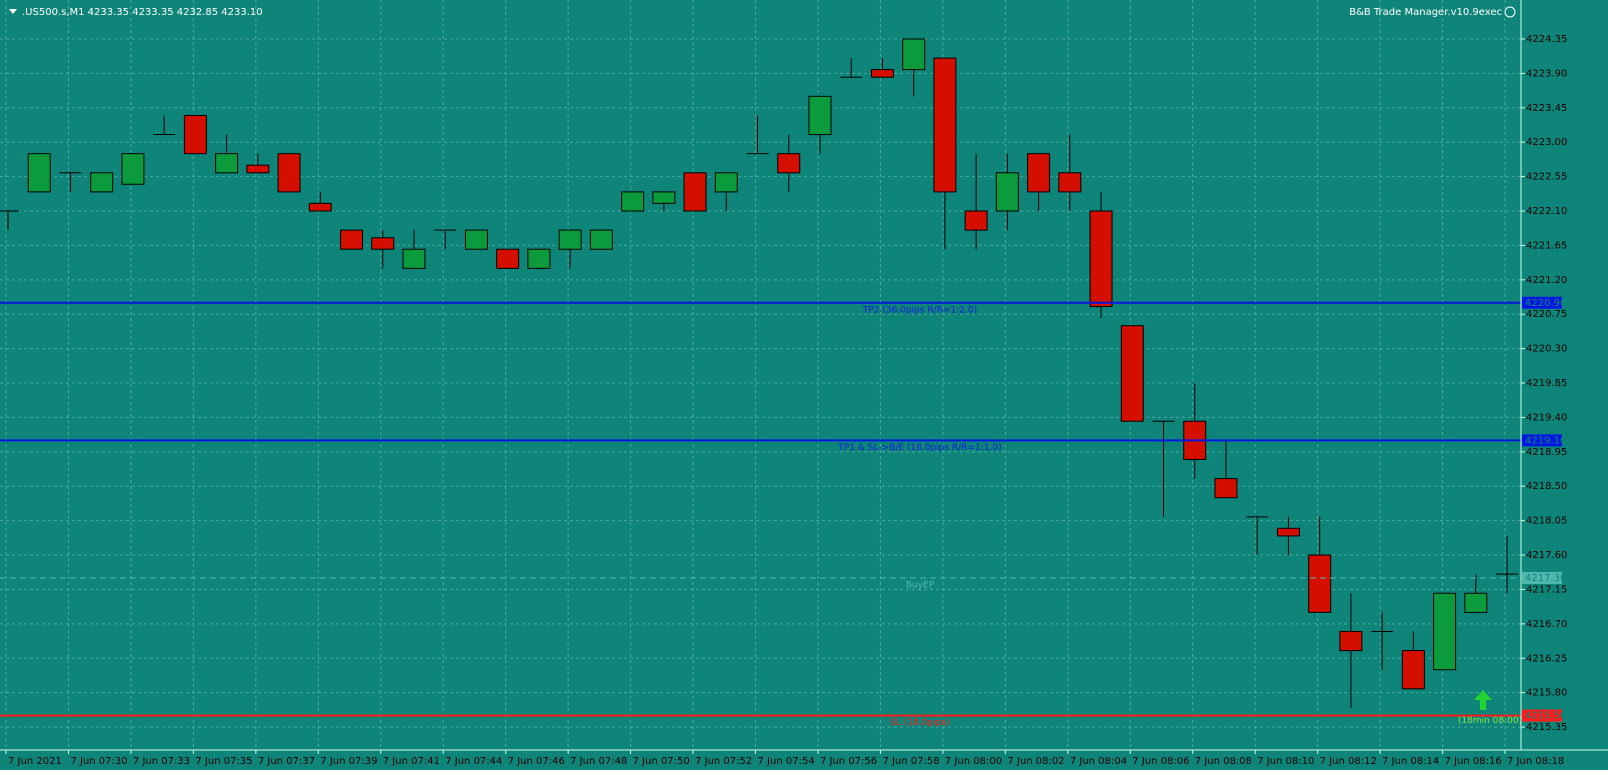  I want to click on ea-name: B&B Trade Manager.v10.9exec, so click(1425, 12).